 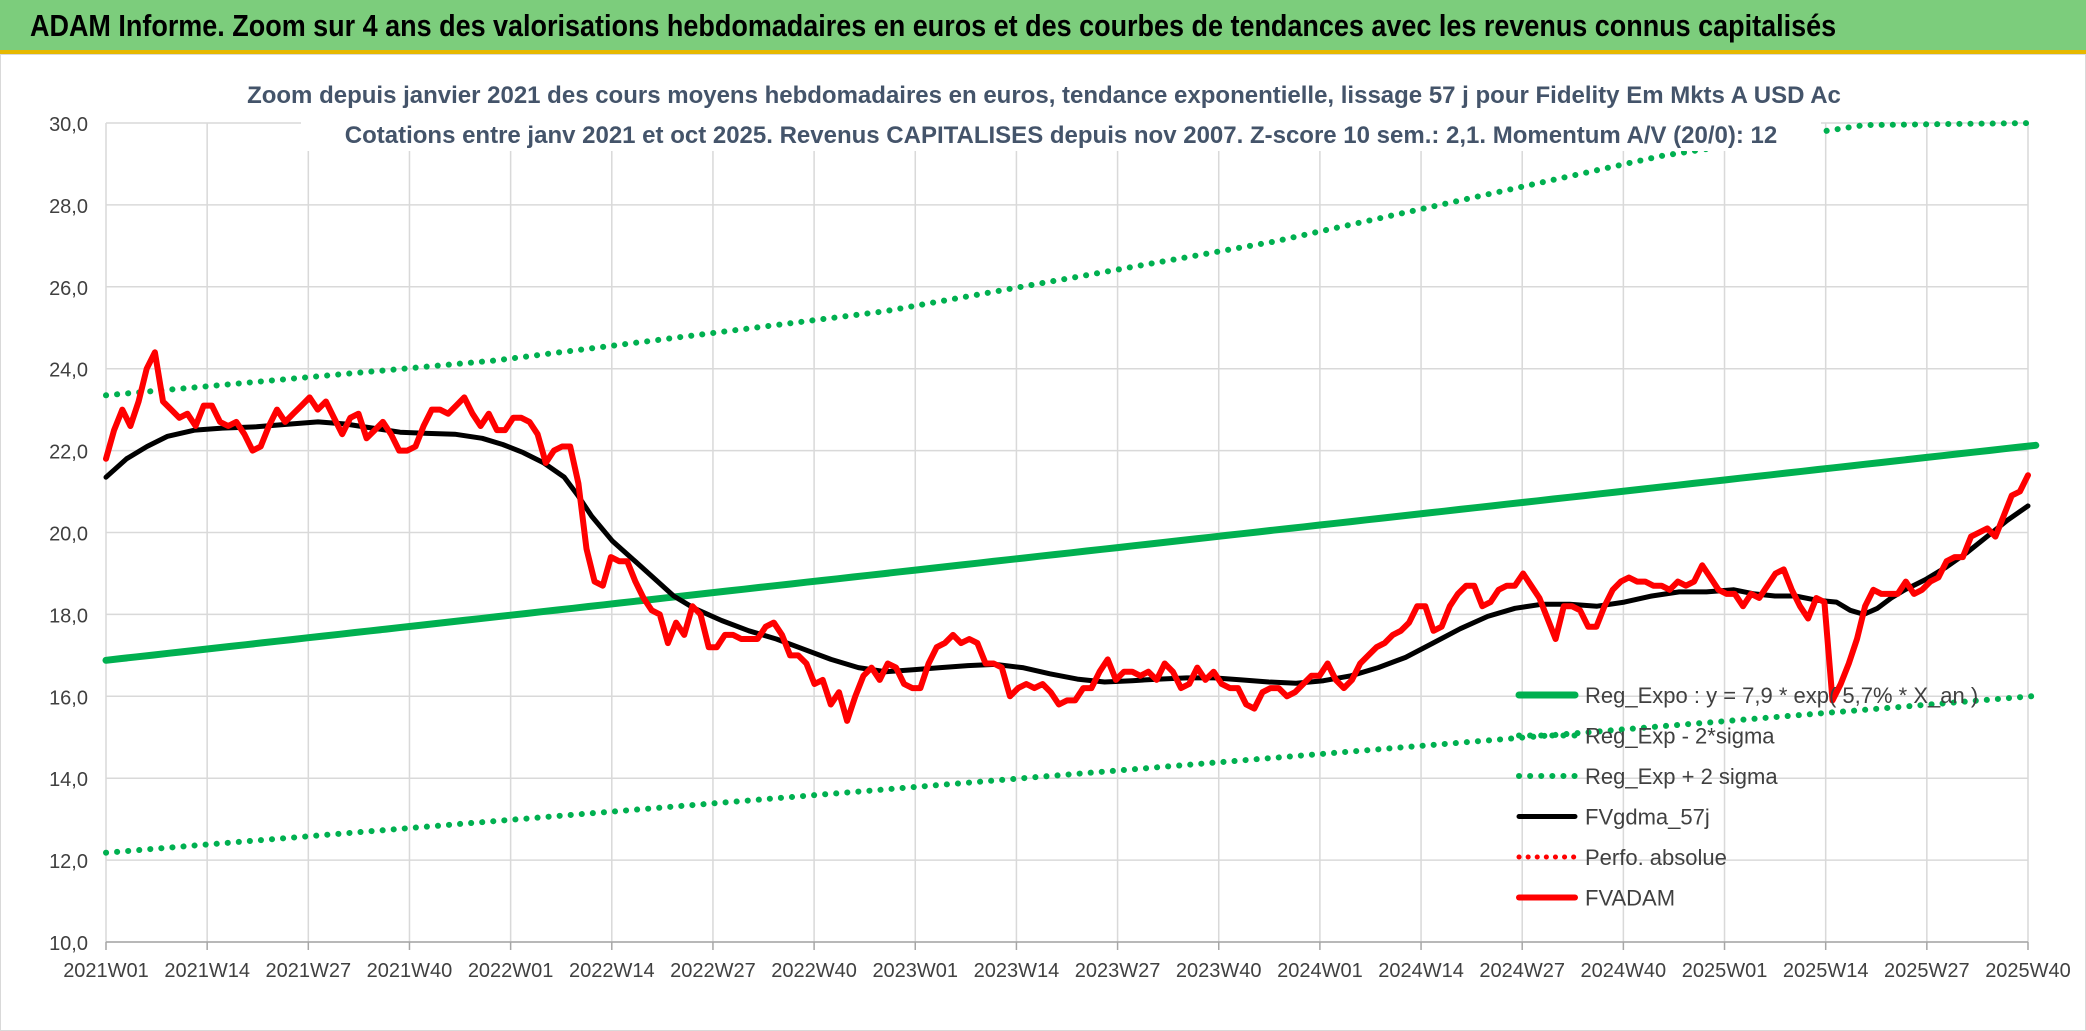 What do you see at coordinates (1219, 971) in the screenshot?
I see `x-tick-label: 2023W40` at bounding box center [1219, 971].